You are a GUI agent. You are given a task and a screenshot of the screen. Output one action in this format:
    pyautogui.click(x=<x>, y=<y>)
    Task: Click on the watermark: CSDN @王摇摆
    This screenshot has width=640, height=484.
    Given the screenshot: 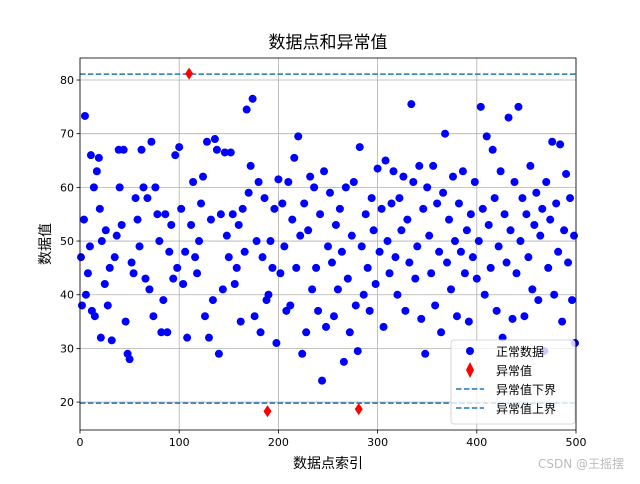 What is the action you would take?
    pyautogui.click(x=581, y=464)
    